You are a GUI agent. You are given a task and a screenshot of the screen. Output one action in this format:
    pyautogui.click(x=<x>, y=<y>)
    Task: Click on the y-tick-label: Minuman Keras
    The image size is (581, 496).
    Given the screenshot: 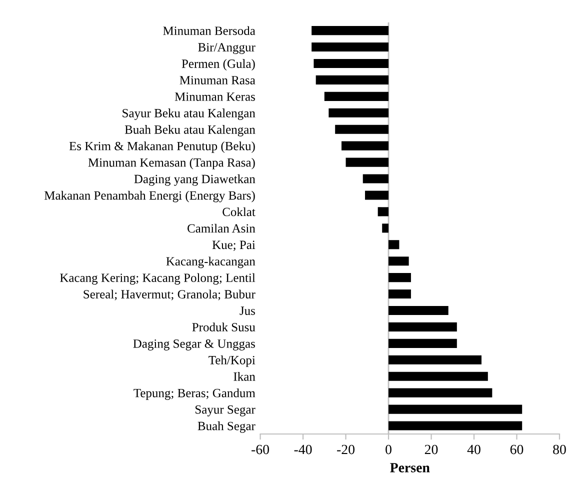 What is the action you would take?
    pyautogui.click(x=214, y=96)
    